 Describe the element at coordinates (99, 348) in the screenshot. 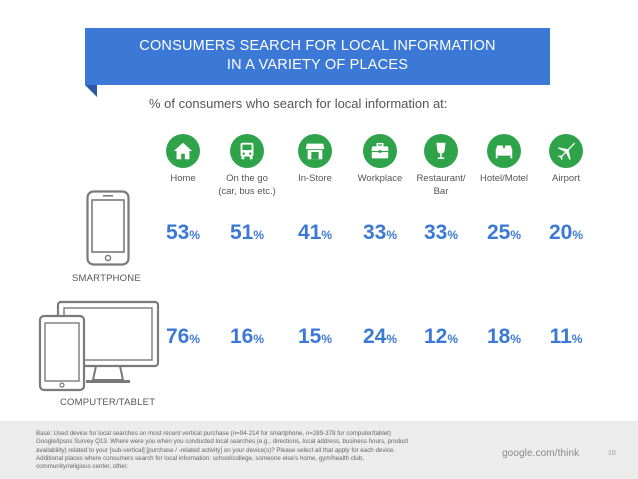

I see `computer-tablet-icon` at that location.